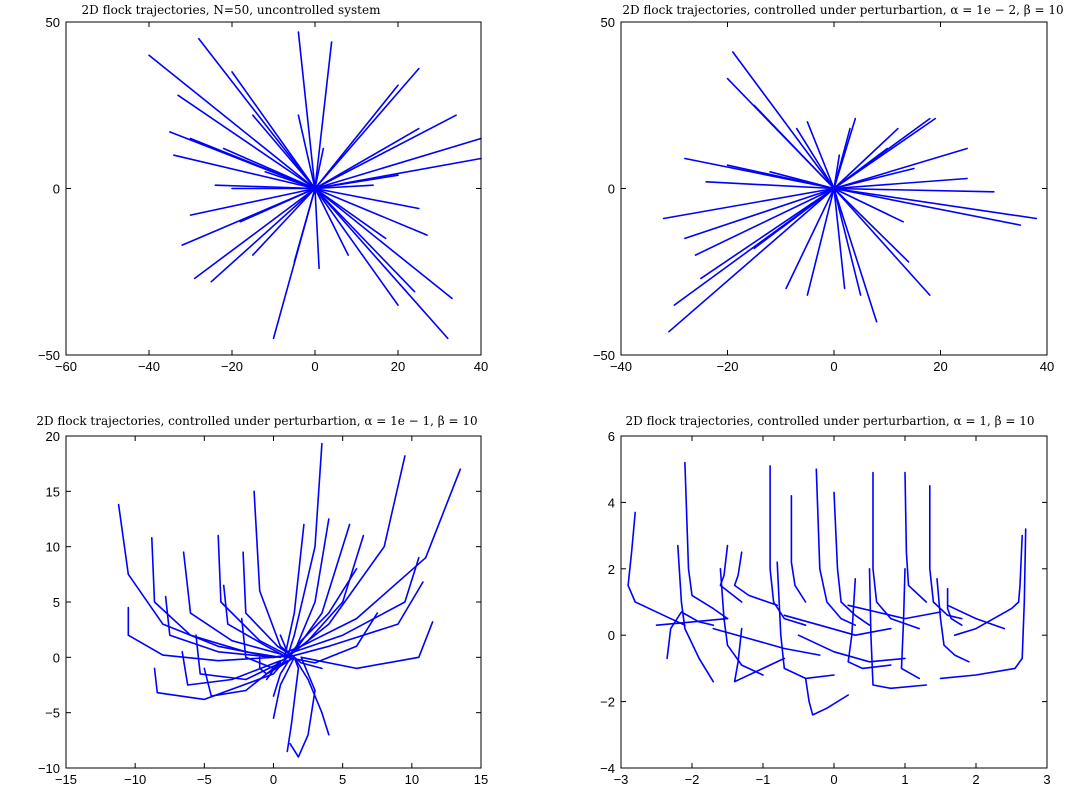  I want to click on x-tick-label: −5, so click(204, 779).